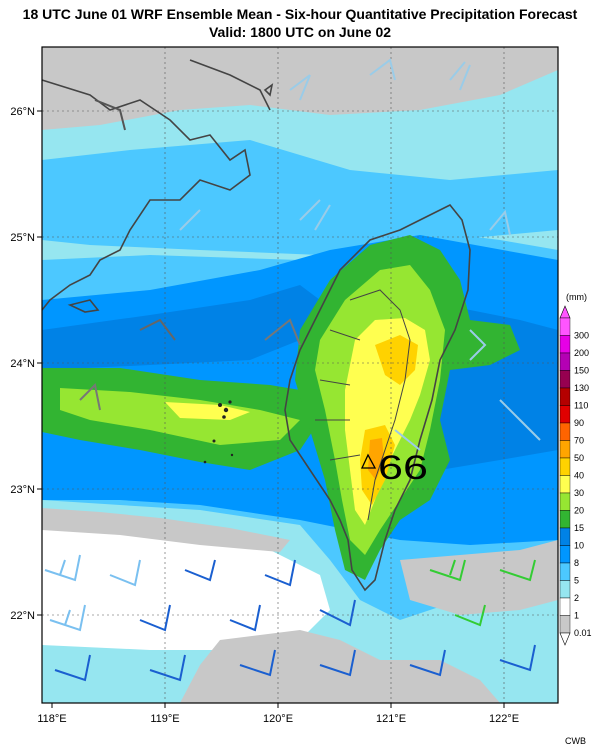 Image resolution: width=600 pixels, height=750 pixels. Describe the element at coordinates (146, 195) in the screenshot. I see `china-coastline` at that location.